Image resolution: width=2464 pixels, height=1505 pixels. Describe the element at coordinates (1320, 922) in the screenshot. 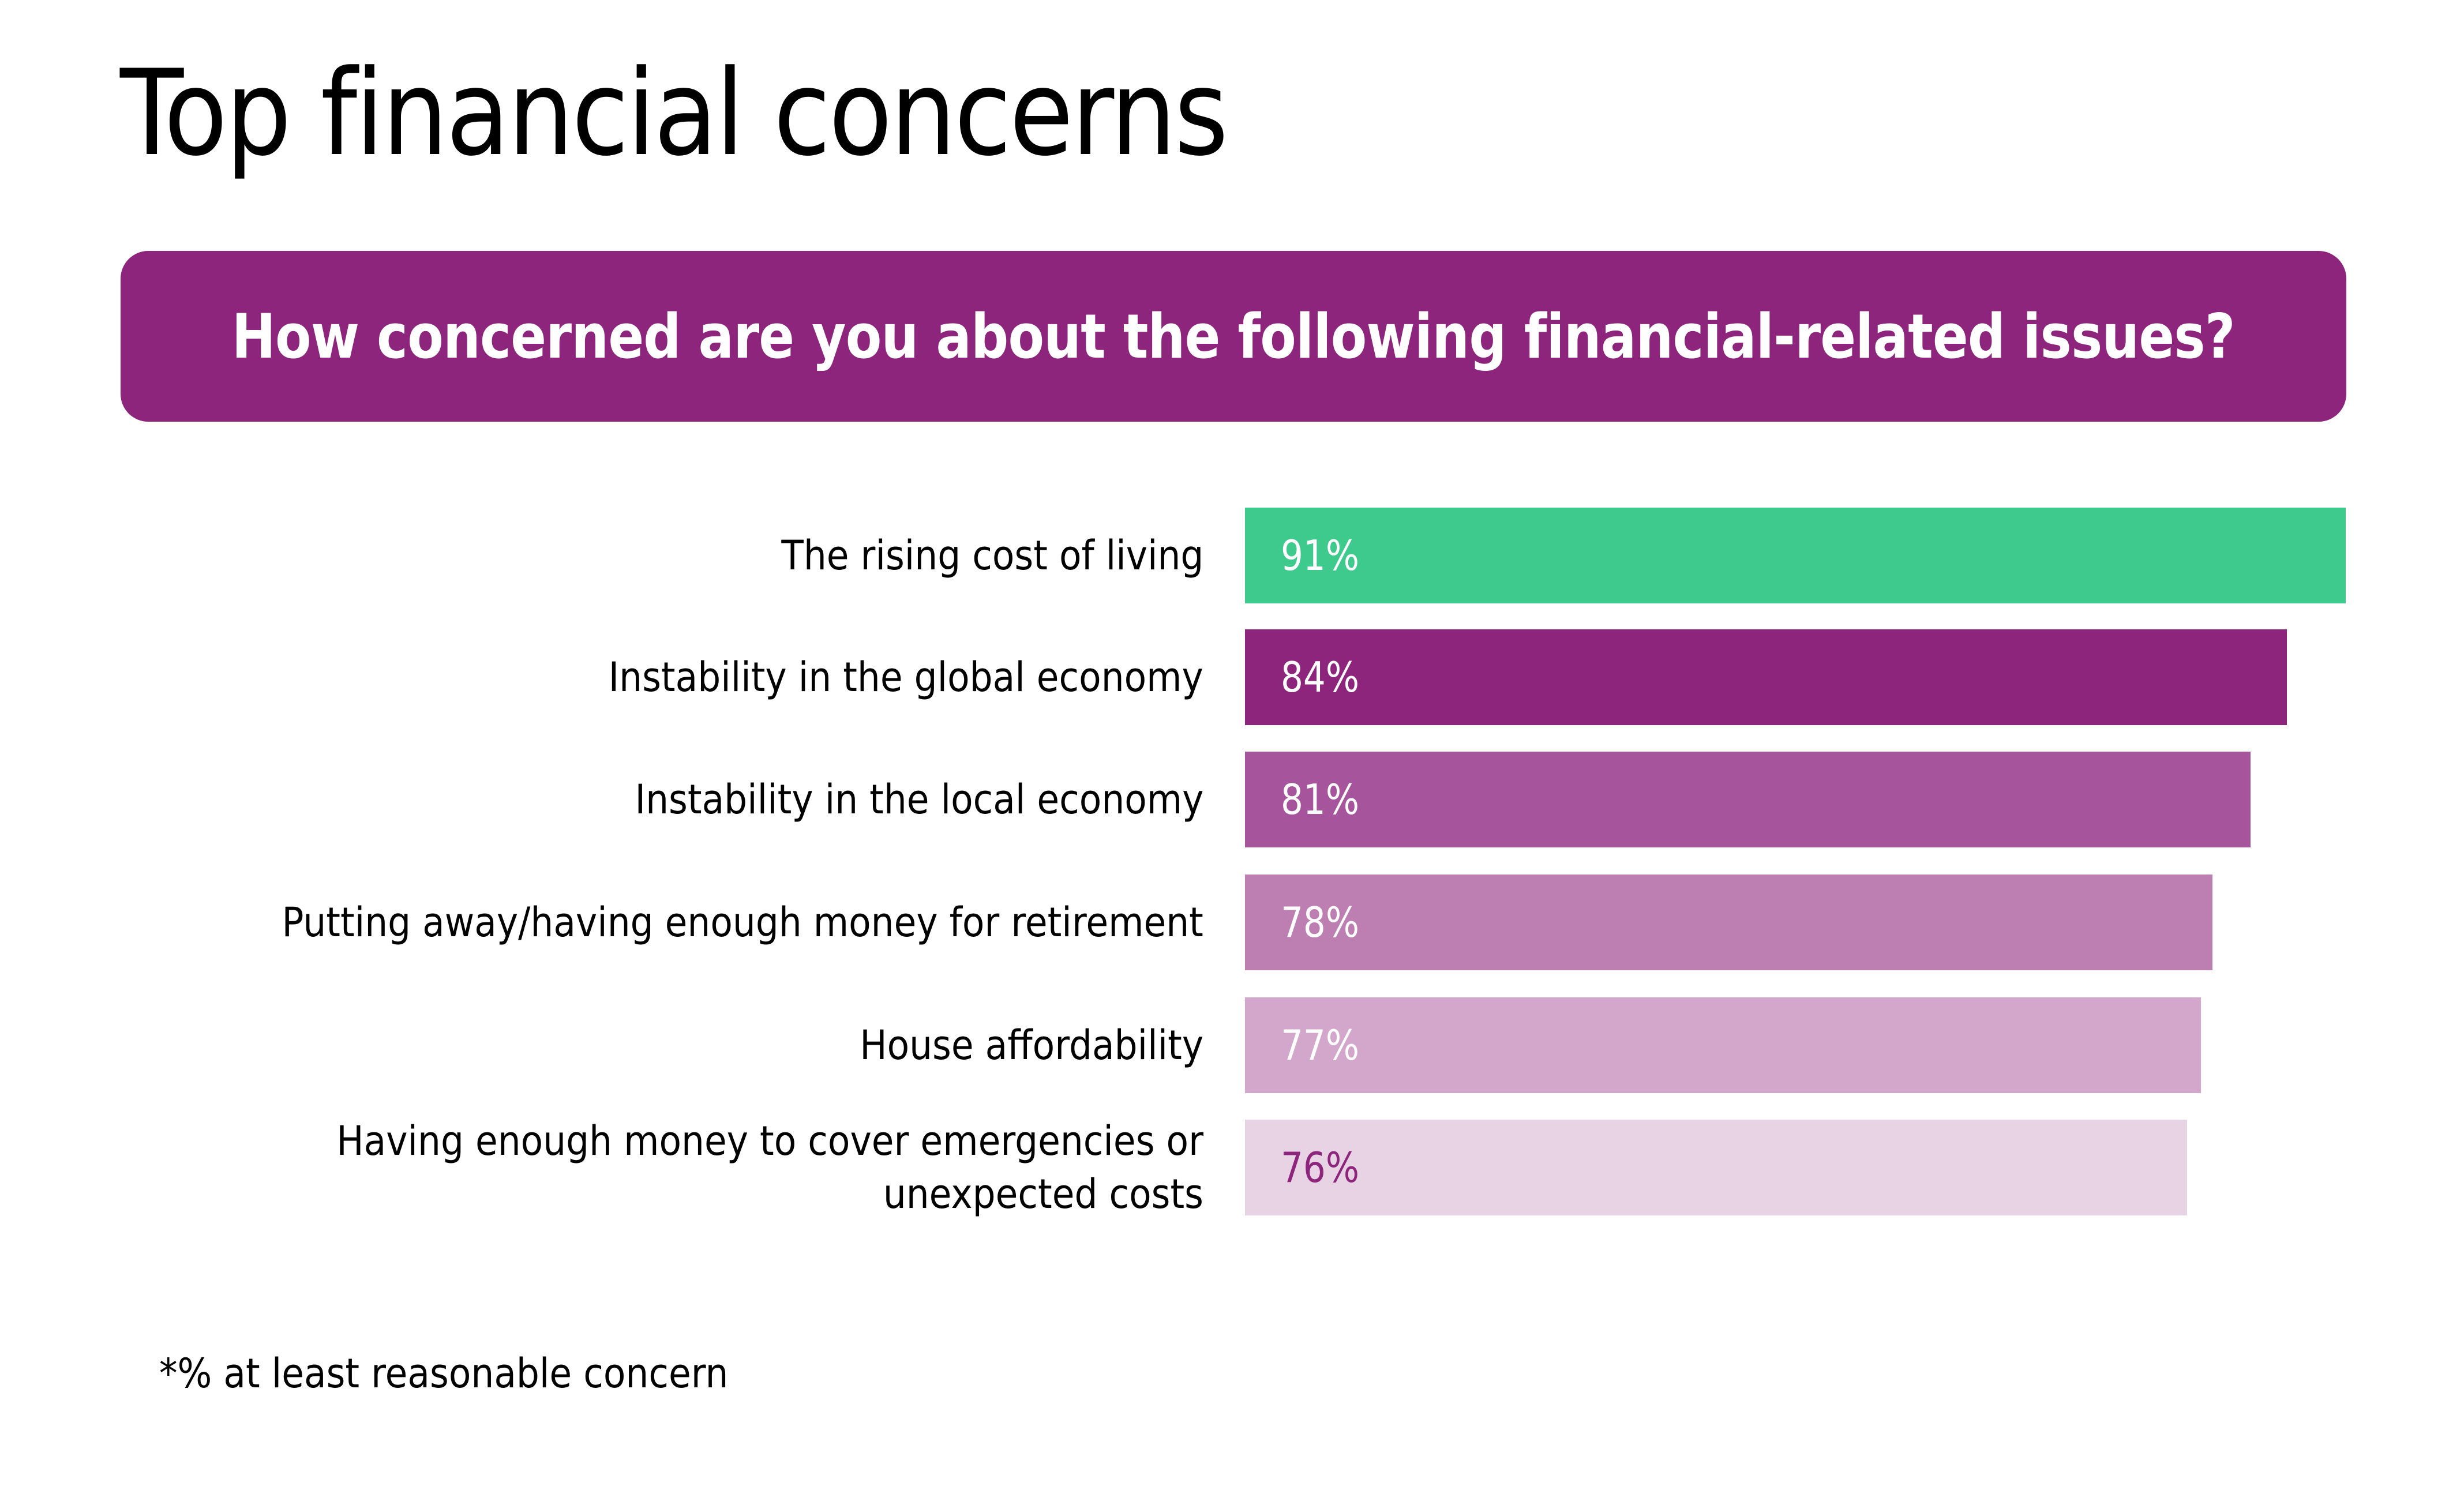

I see `bar-value: 78%` at that location.